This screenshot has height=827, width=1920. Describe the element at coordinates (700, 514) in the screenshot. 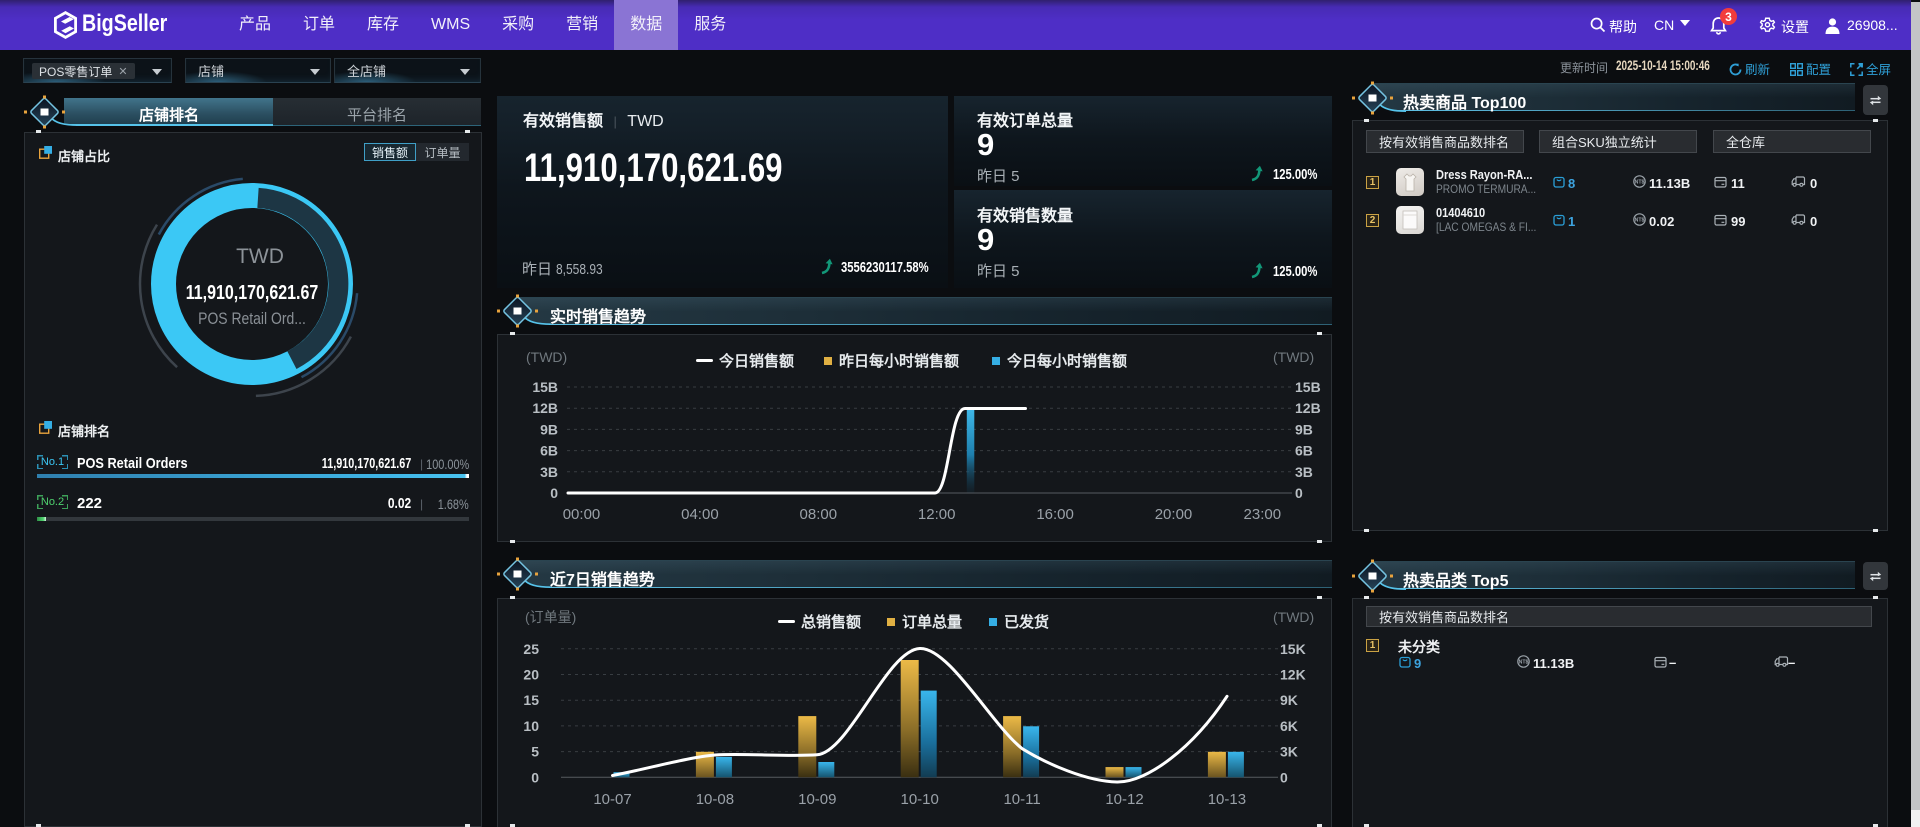

I see `svg-text: 04:00` at that location.